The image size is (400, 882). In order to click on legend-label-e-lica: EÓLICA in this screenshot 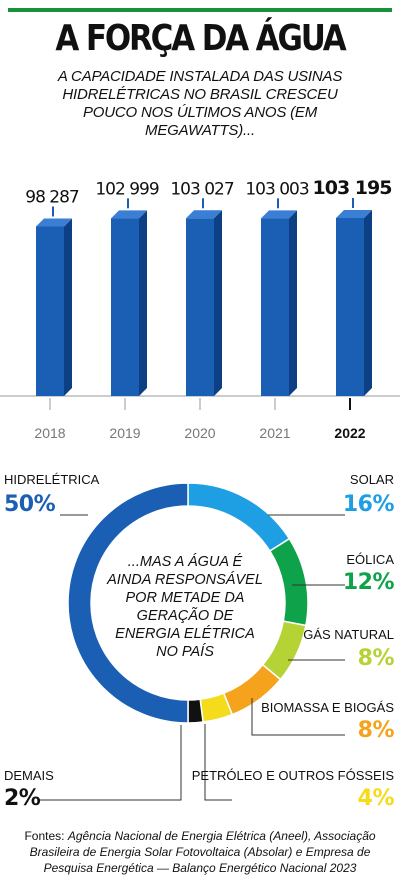, I will do `click(370, 559)`.